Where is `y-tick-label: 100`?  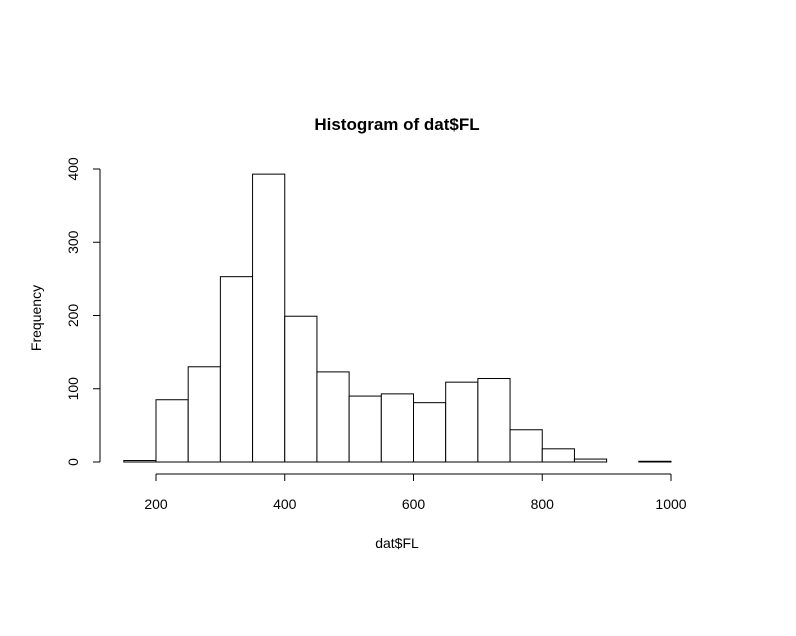 y-tick-label: 100 is located at coordinates (73, 389).